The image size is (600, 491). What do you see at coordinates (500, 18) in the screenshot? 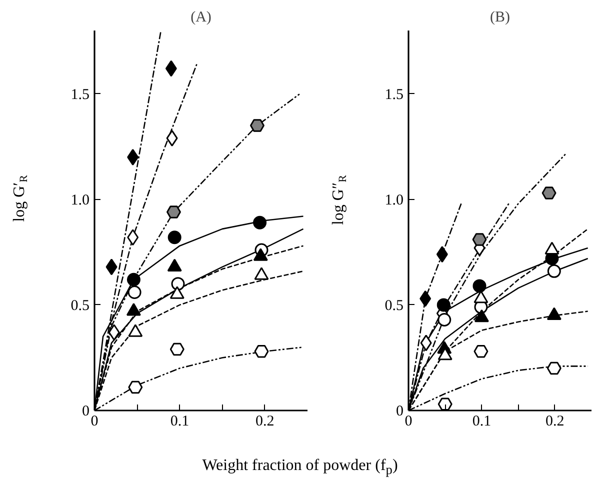
I see `chart-title: (B)` at bounding box center [500, 18].